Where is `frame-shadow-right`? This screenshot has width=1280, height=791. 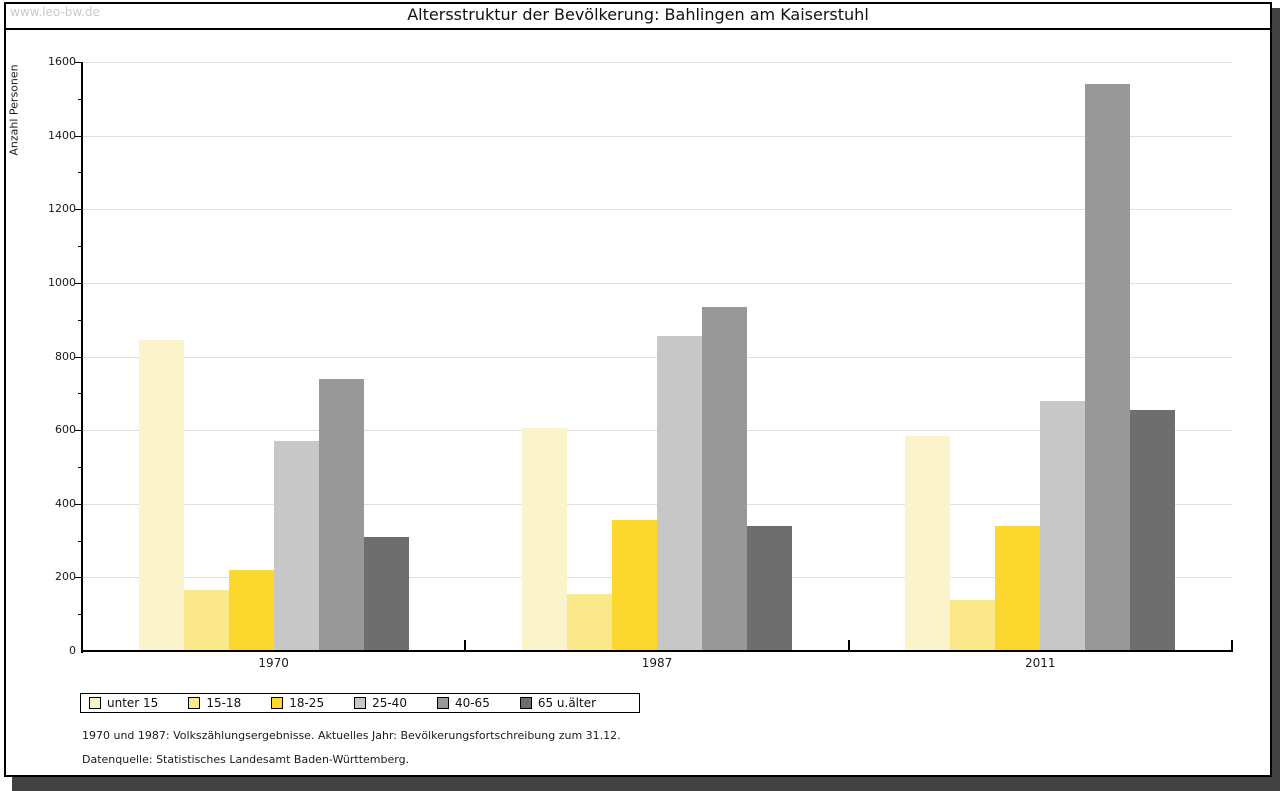
frame-shadow-right is located at coordinates (1276, 399).